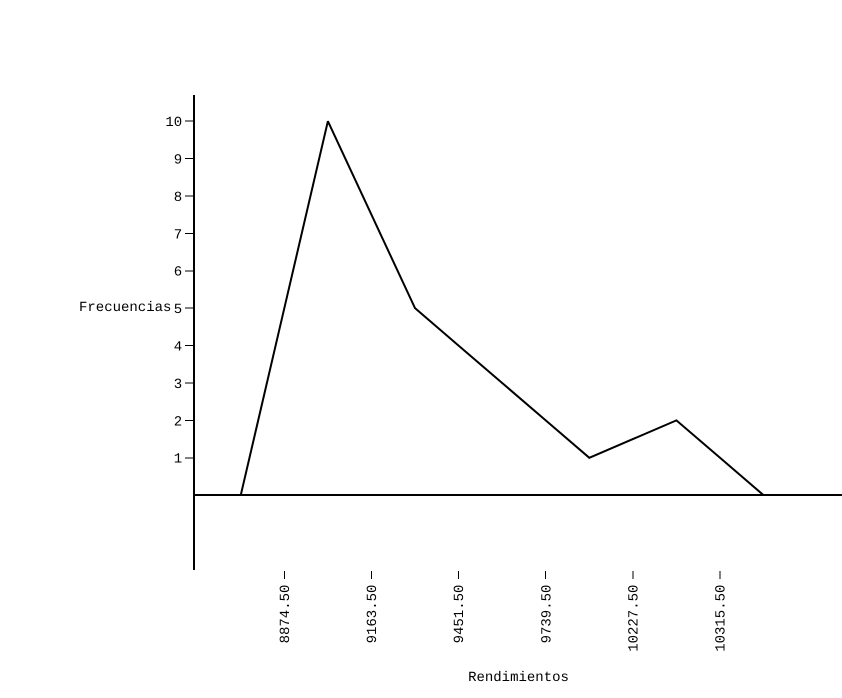 This screenshot has width=842, height=698. What do you see at coordinates (178, 235) in the screenshot?
I see `y-tick-label: 7` at bounding box center [178, 235].